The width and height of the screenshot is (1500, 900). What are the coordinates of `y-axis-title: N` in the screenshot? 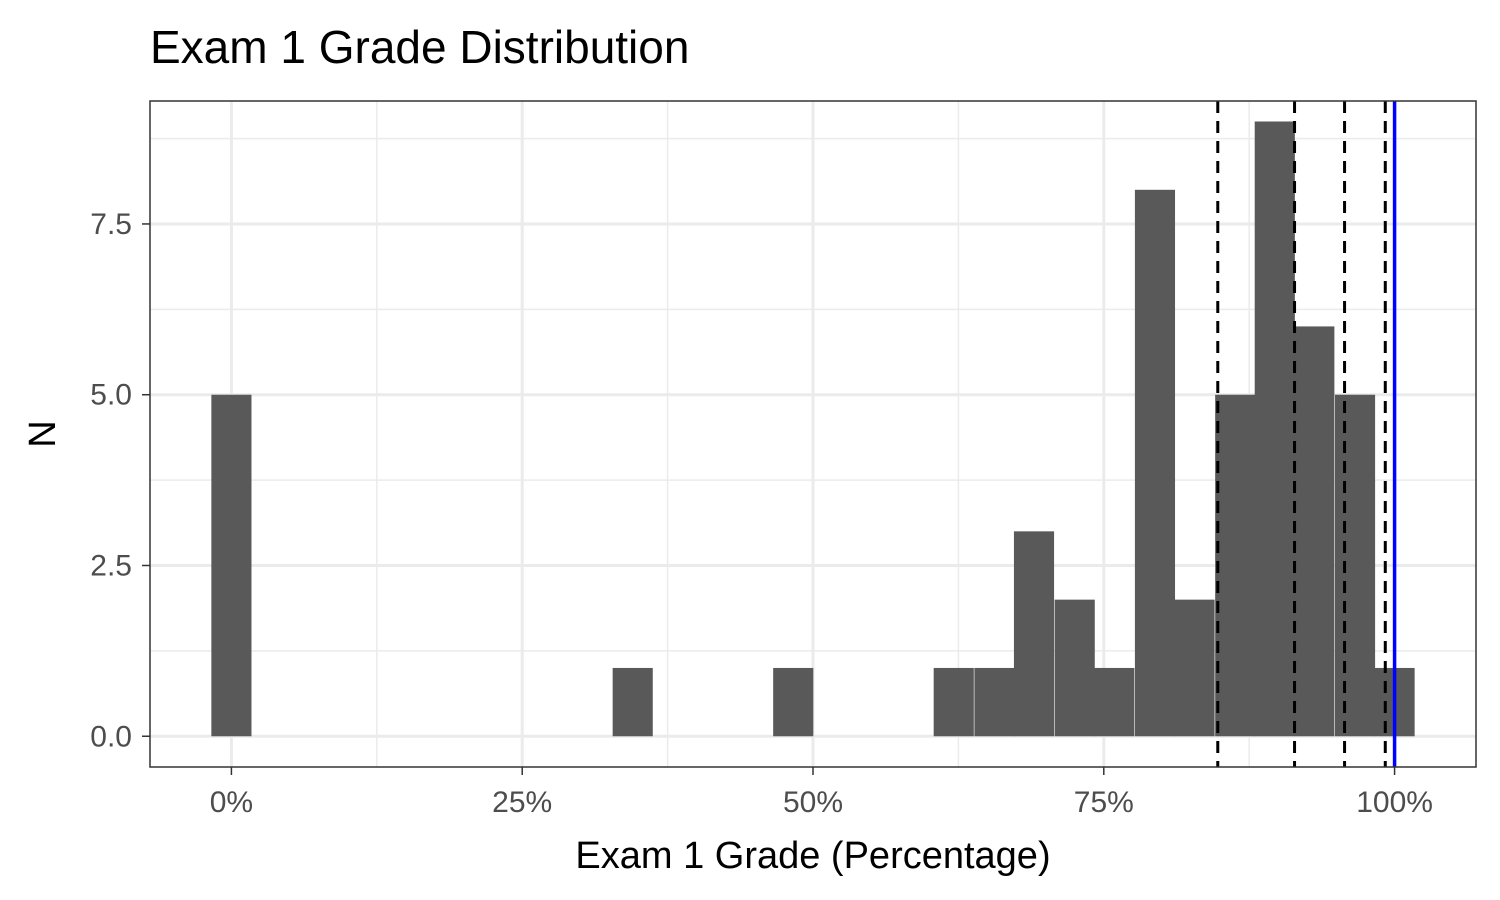 It's located at (43, 433).